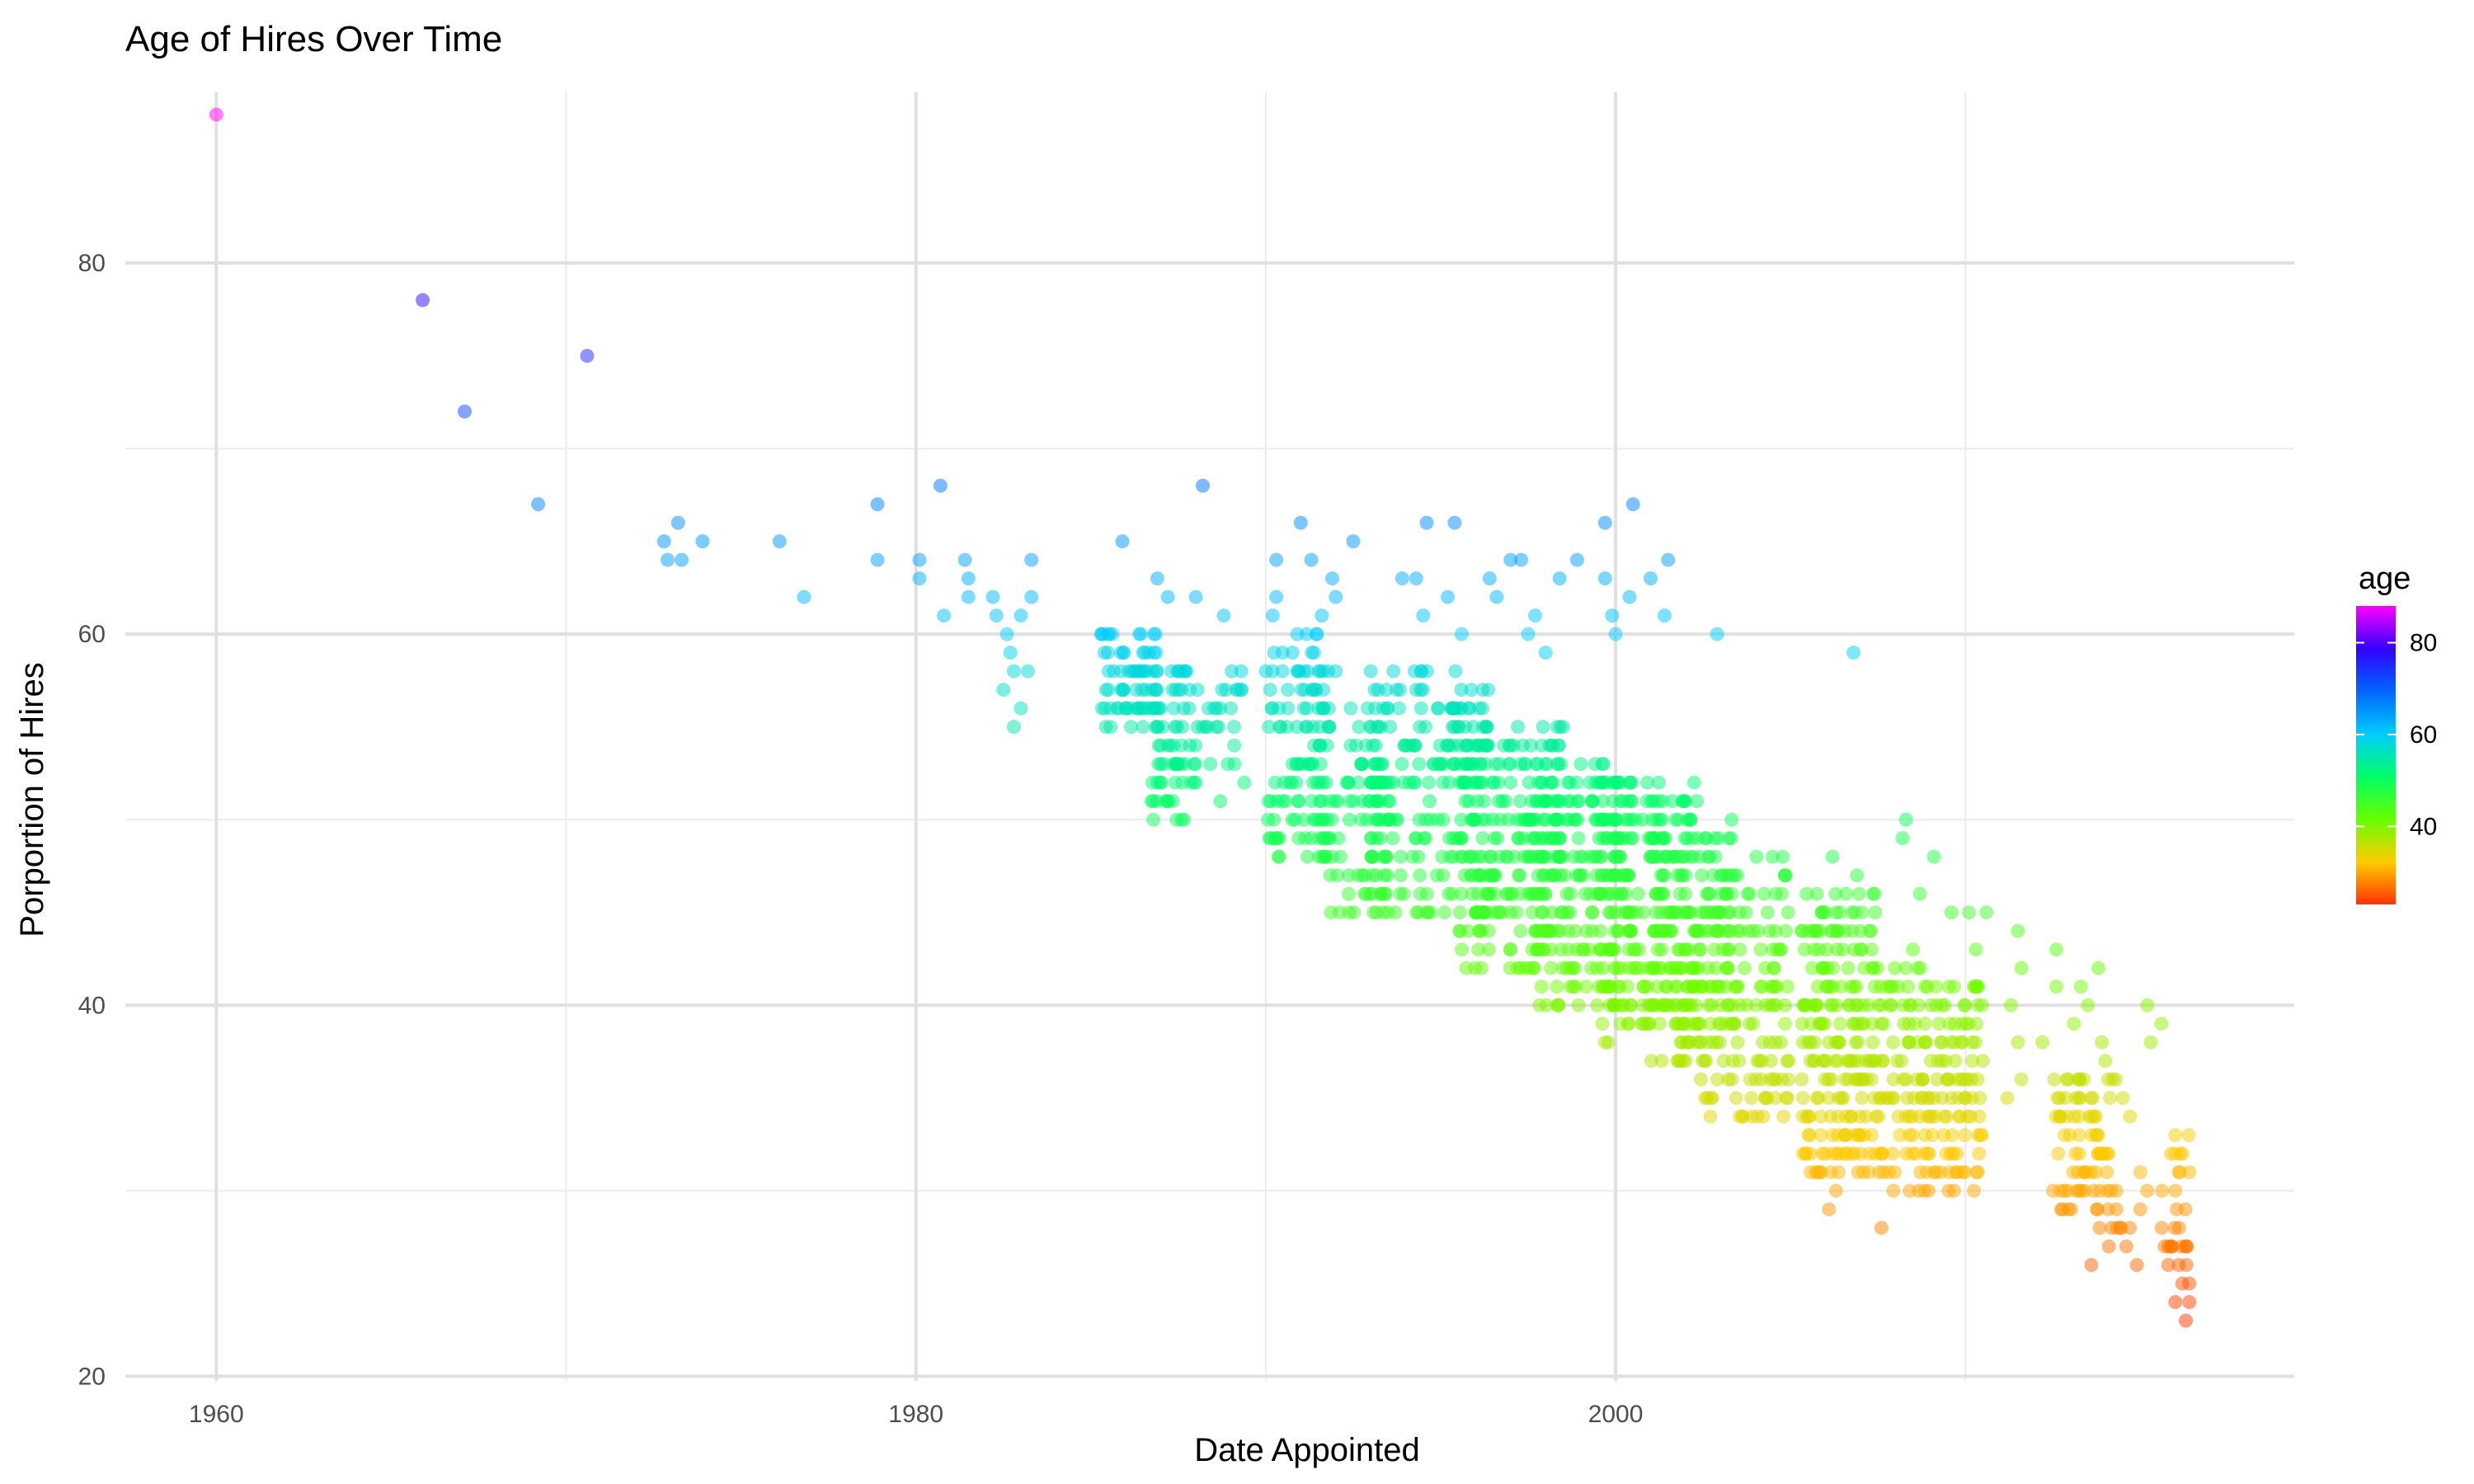 The image size is (2474, 1484). Describe the element at coordinates (2423, 735) in the screenshot. I see `legend-tick-label: 60` at that location.